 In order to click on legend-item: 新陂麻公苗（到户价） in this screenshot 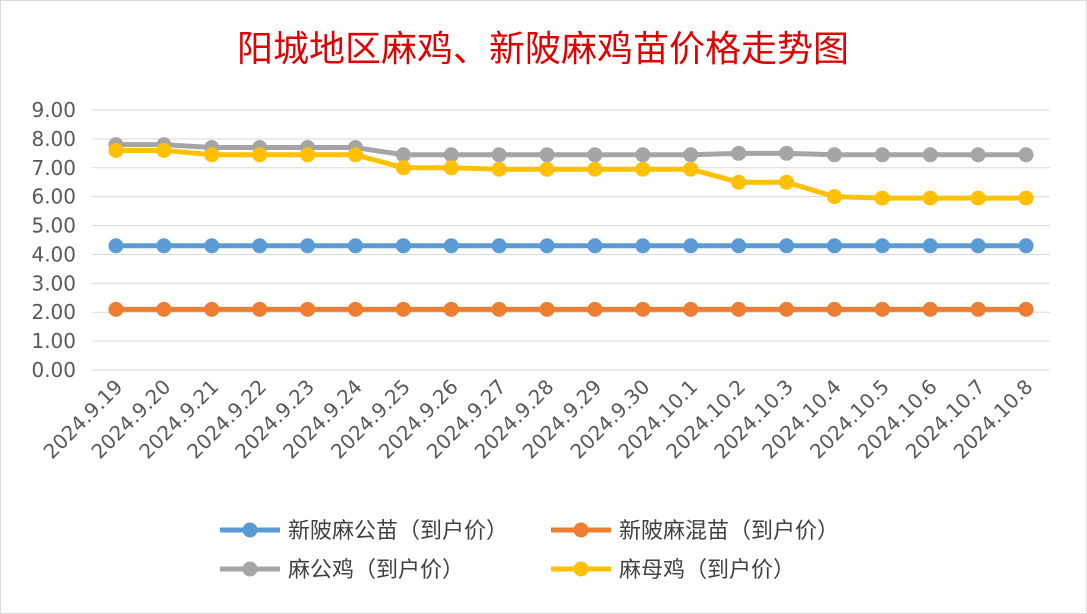, I will do `click(364, 531)`.